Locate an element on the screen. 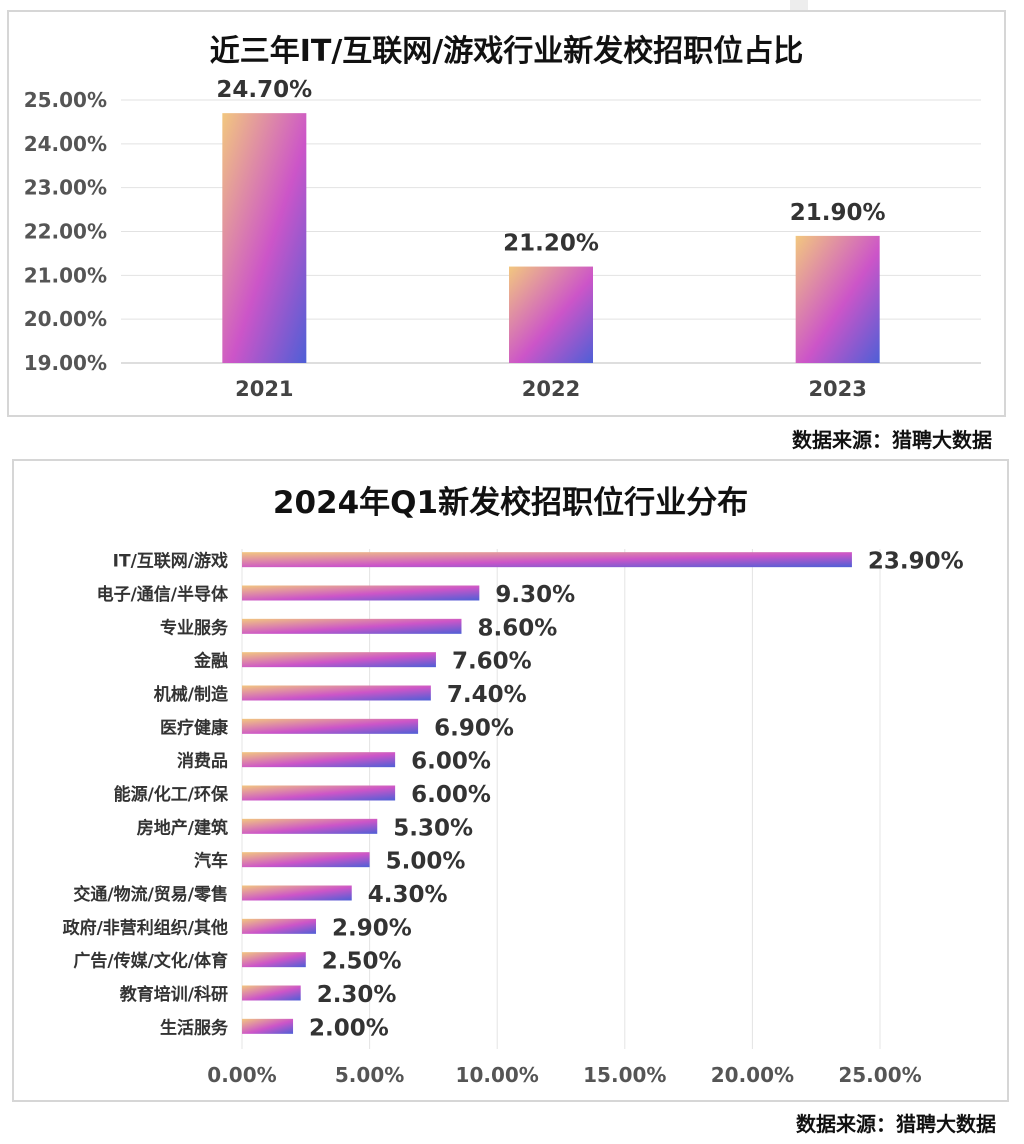 The image size is (1024, 1144). data-label: 2.50% is located at coordinates (362, 962).